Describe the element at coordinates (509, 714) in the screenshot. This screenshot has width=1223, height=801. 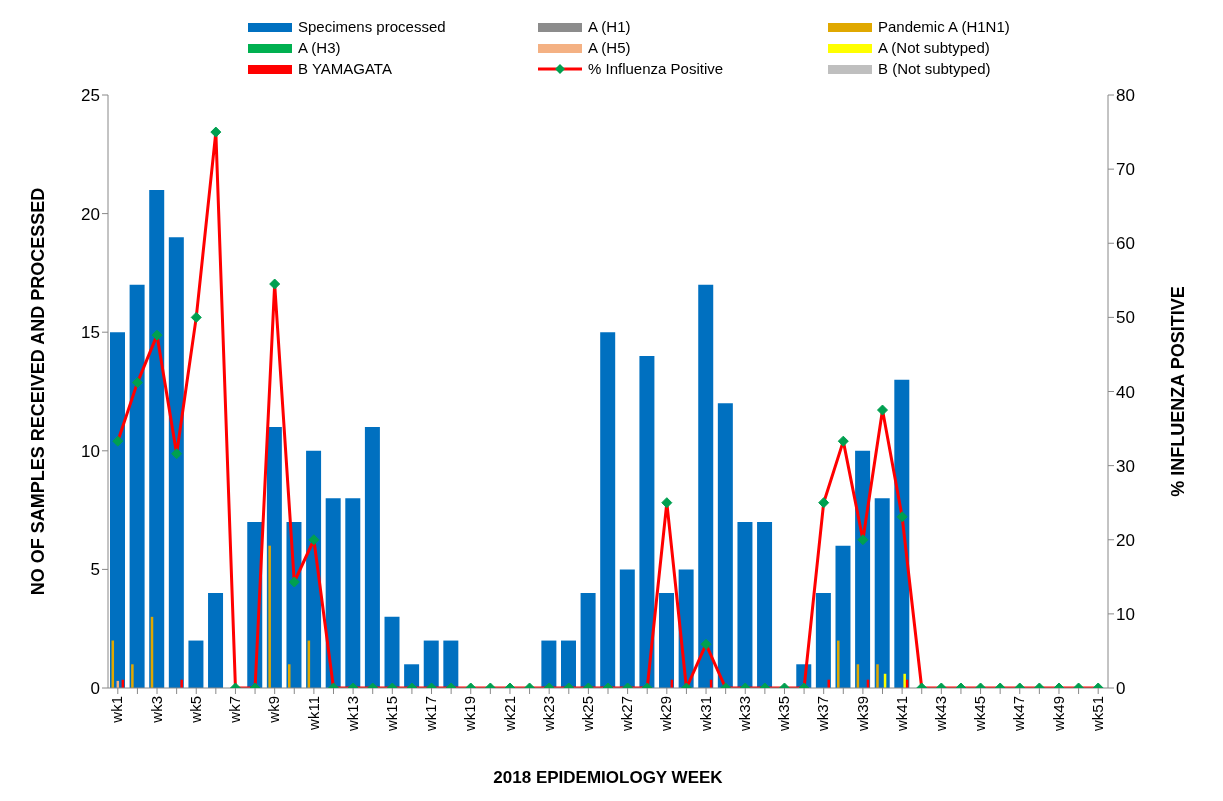
I see `x-tick-label: wk21` at that location.